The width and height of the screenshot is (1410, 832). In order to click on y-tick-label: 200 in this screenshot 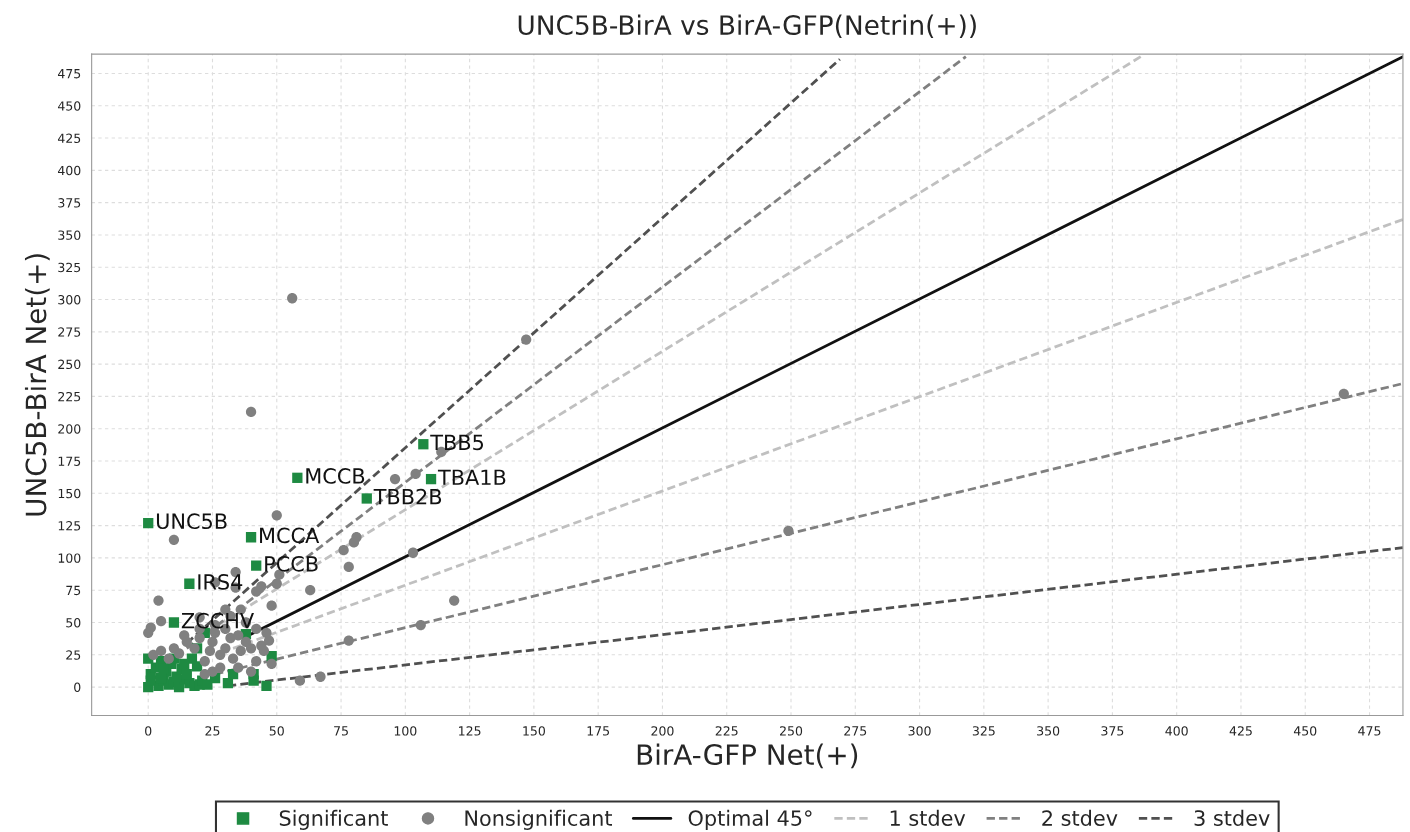, I will do `click(69, 429)`.